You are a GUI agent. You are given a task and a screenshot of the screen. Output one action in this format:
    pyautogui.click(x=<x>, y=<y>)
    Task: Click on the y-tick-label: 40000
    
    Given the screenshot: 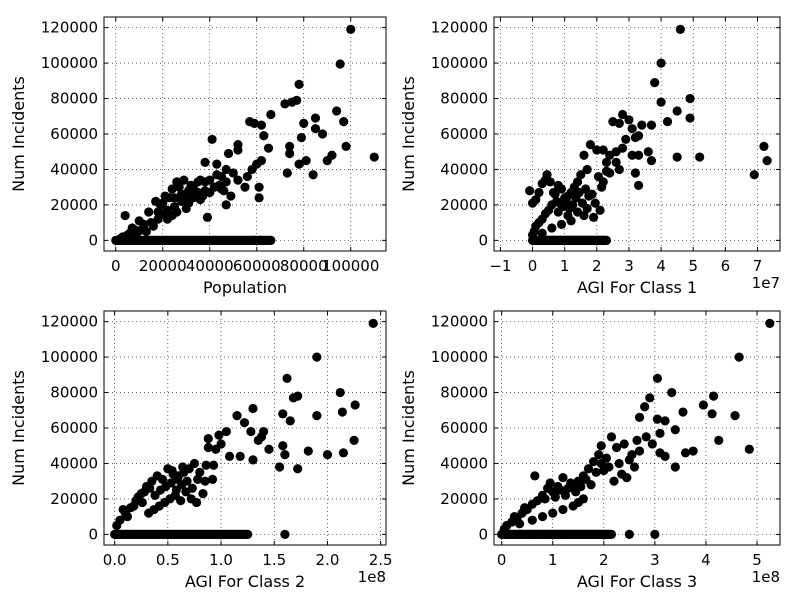 What is the action you would take?
    pyautogui.click(x=74, y=463)
    